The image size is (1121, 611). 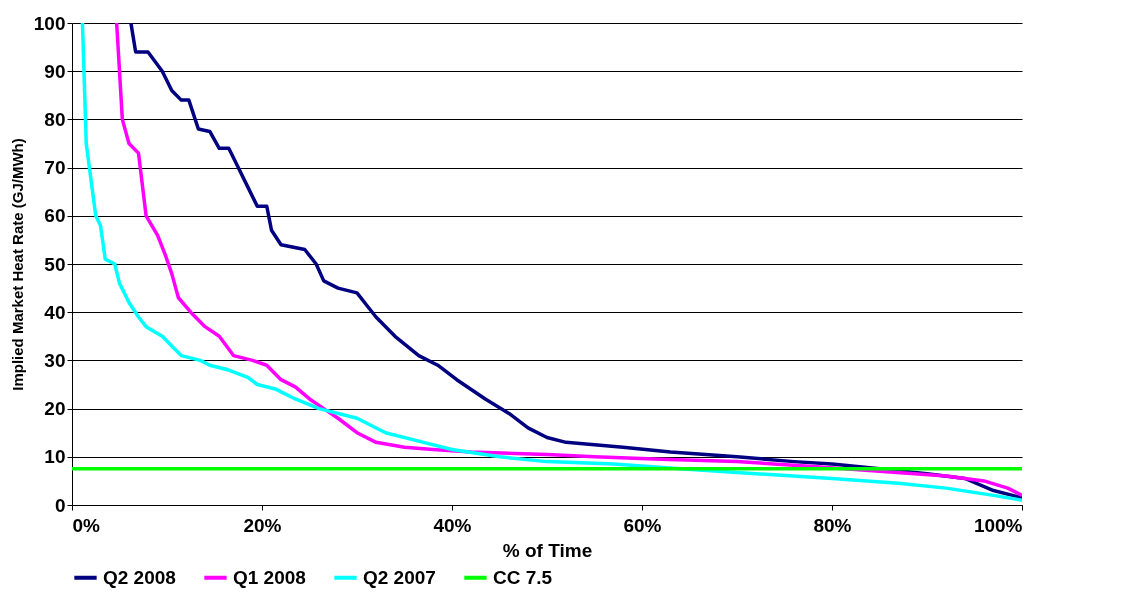 I want to click on y-tick-label: 70, so click(x=55, y=168).